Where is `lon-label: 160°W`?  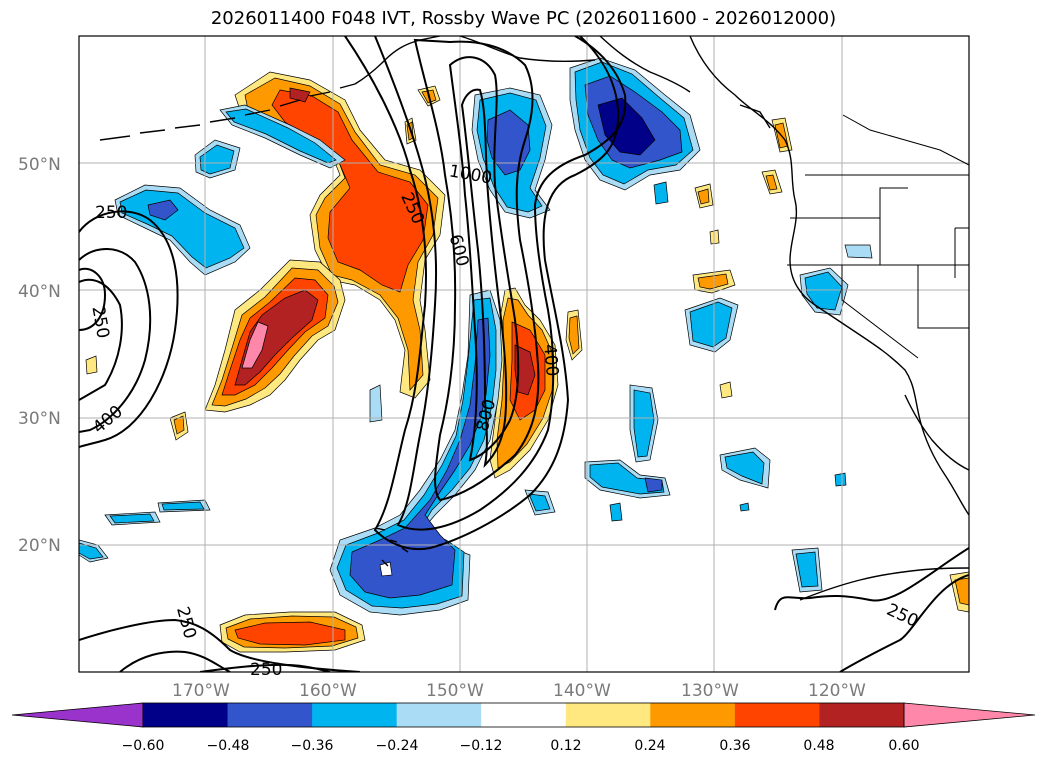 lon-label: 160°W is located at coordinates (328, 691).